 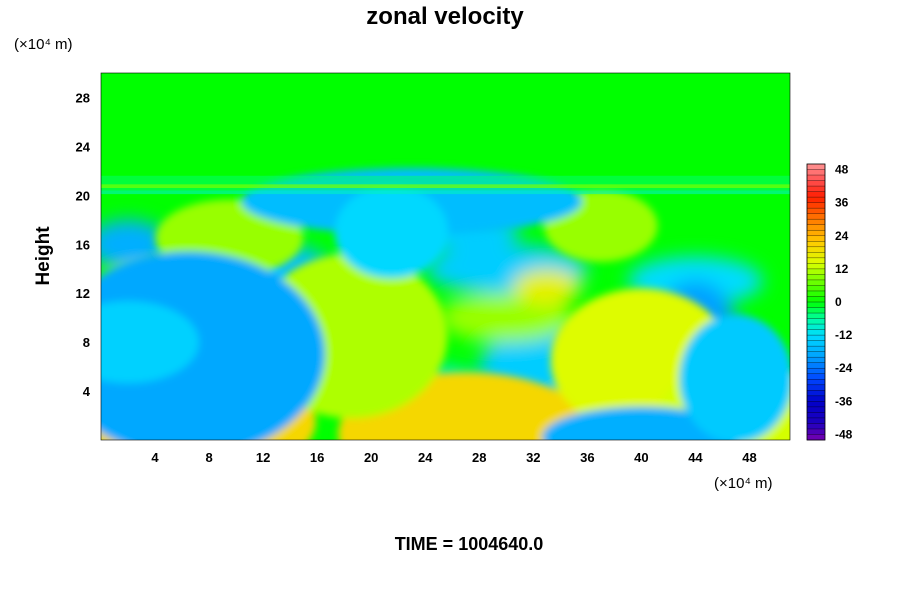 What do you see at coordinates (844, 302) in the screenshot?
I see `colorbar-ticks: 48 36 24 12 0 -12 -24 -36 -48` at bounding box center [844, 302].